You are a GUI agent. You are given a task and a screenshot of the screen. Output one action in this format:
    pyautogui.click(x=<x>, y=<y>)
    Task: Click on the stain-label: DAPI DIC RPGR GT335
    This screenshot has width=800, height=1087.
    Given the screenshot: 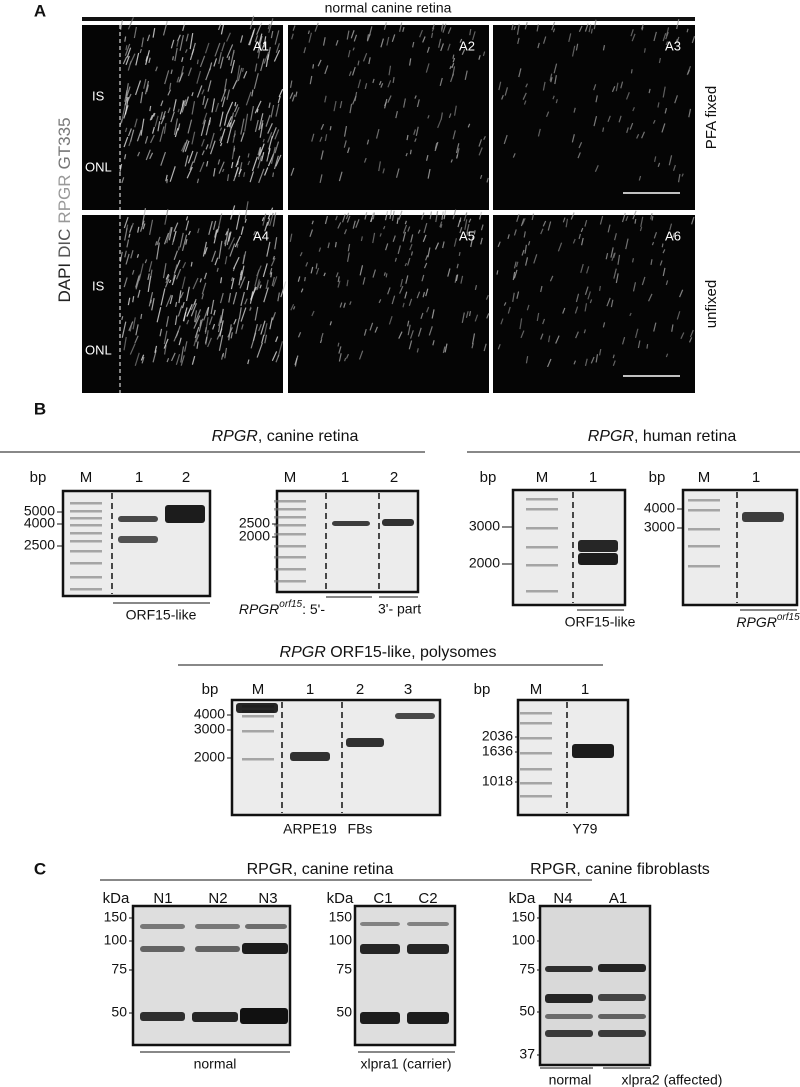 What is the action you would take?
    pyautogui.click(x=64, y=209)
    